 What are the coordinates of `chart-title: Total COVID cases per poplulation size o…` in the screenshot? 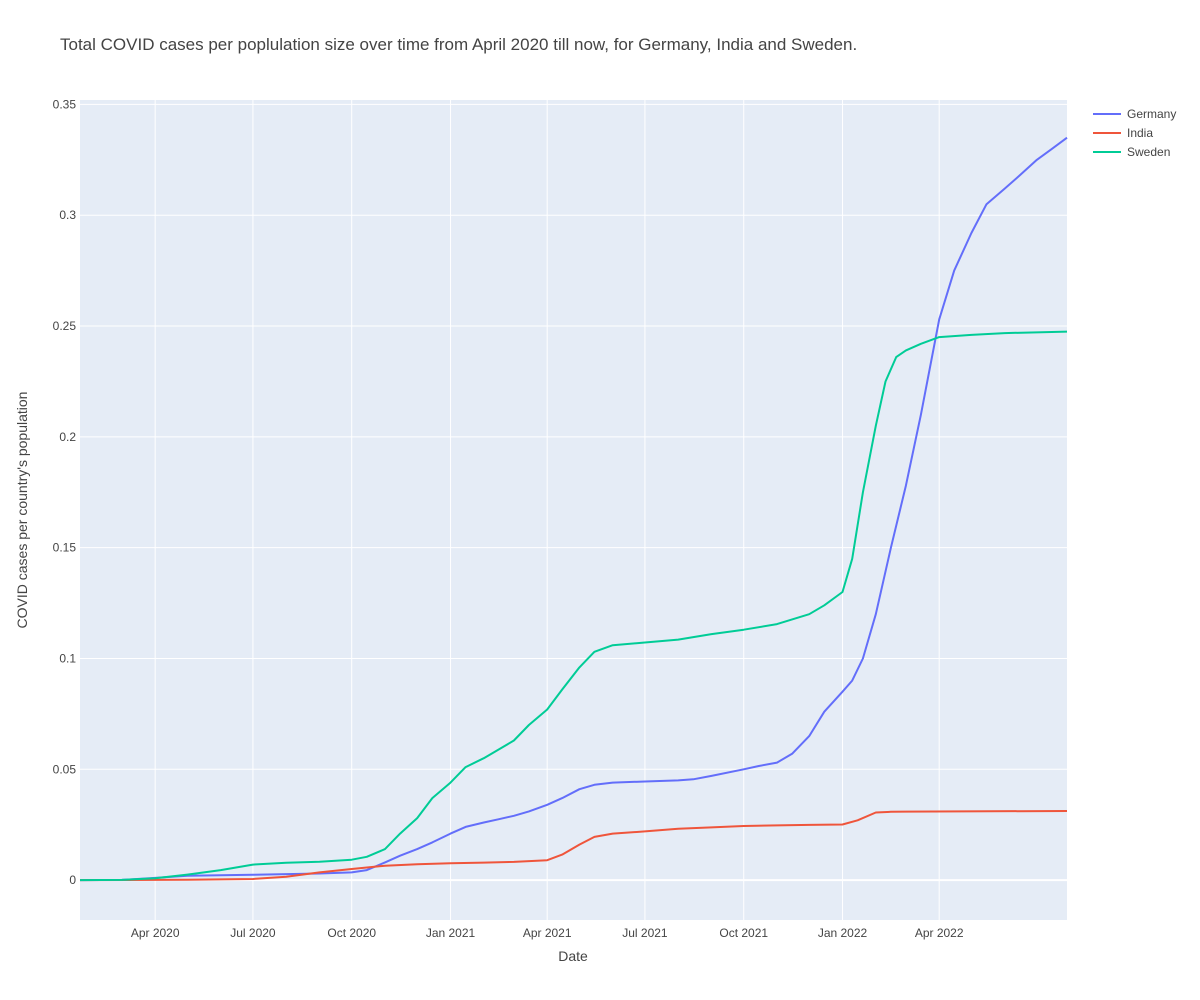 It's located at (458, 44).